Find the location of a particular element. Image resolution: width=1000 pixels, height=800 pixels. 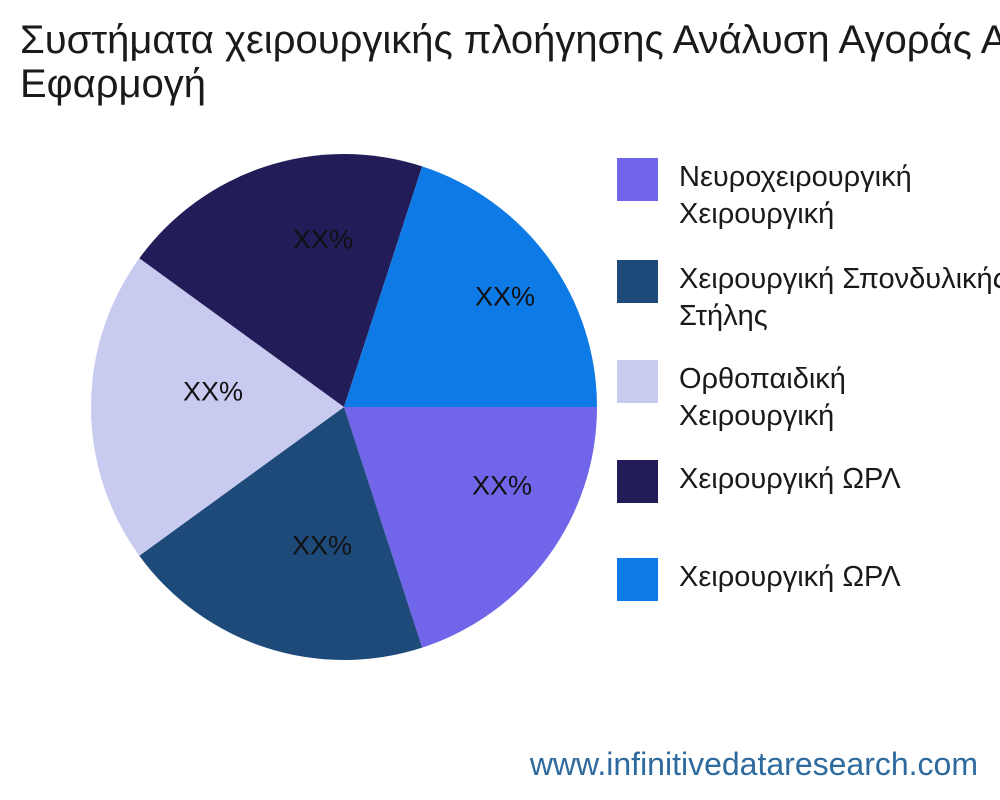

chart-title-line2: Εφαρμογή is located at coordinates (113, 84).